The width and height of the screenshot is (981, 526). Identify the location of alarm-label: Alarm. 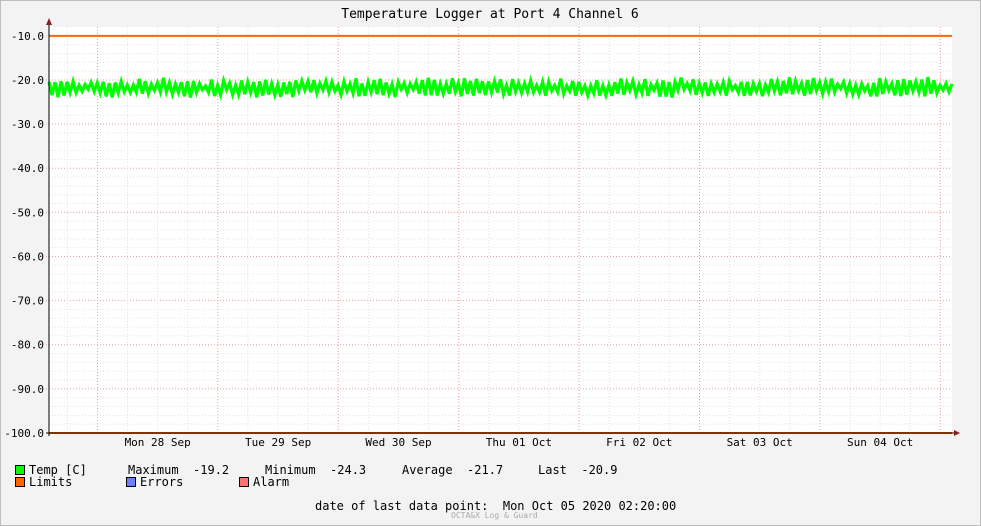
(271, 482).